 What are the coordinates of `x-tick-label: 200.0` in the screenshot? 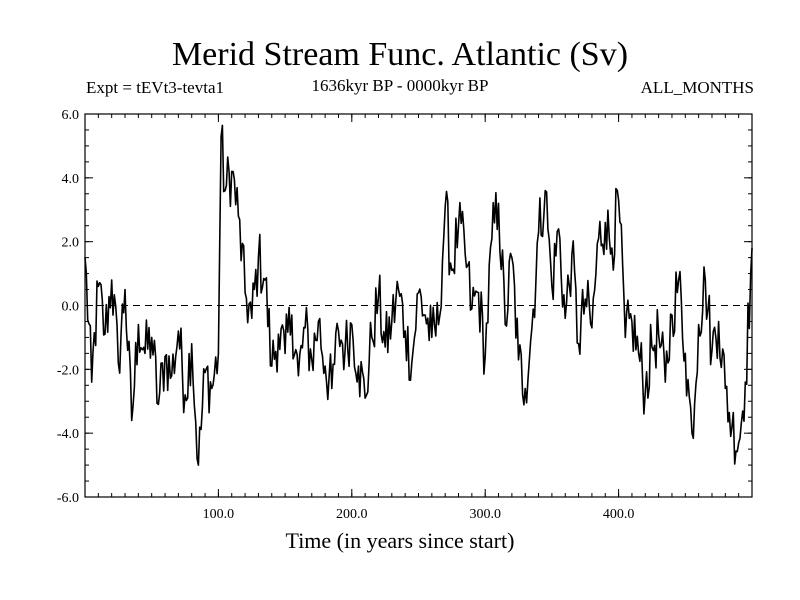 It's located at (352, 514).